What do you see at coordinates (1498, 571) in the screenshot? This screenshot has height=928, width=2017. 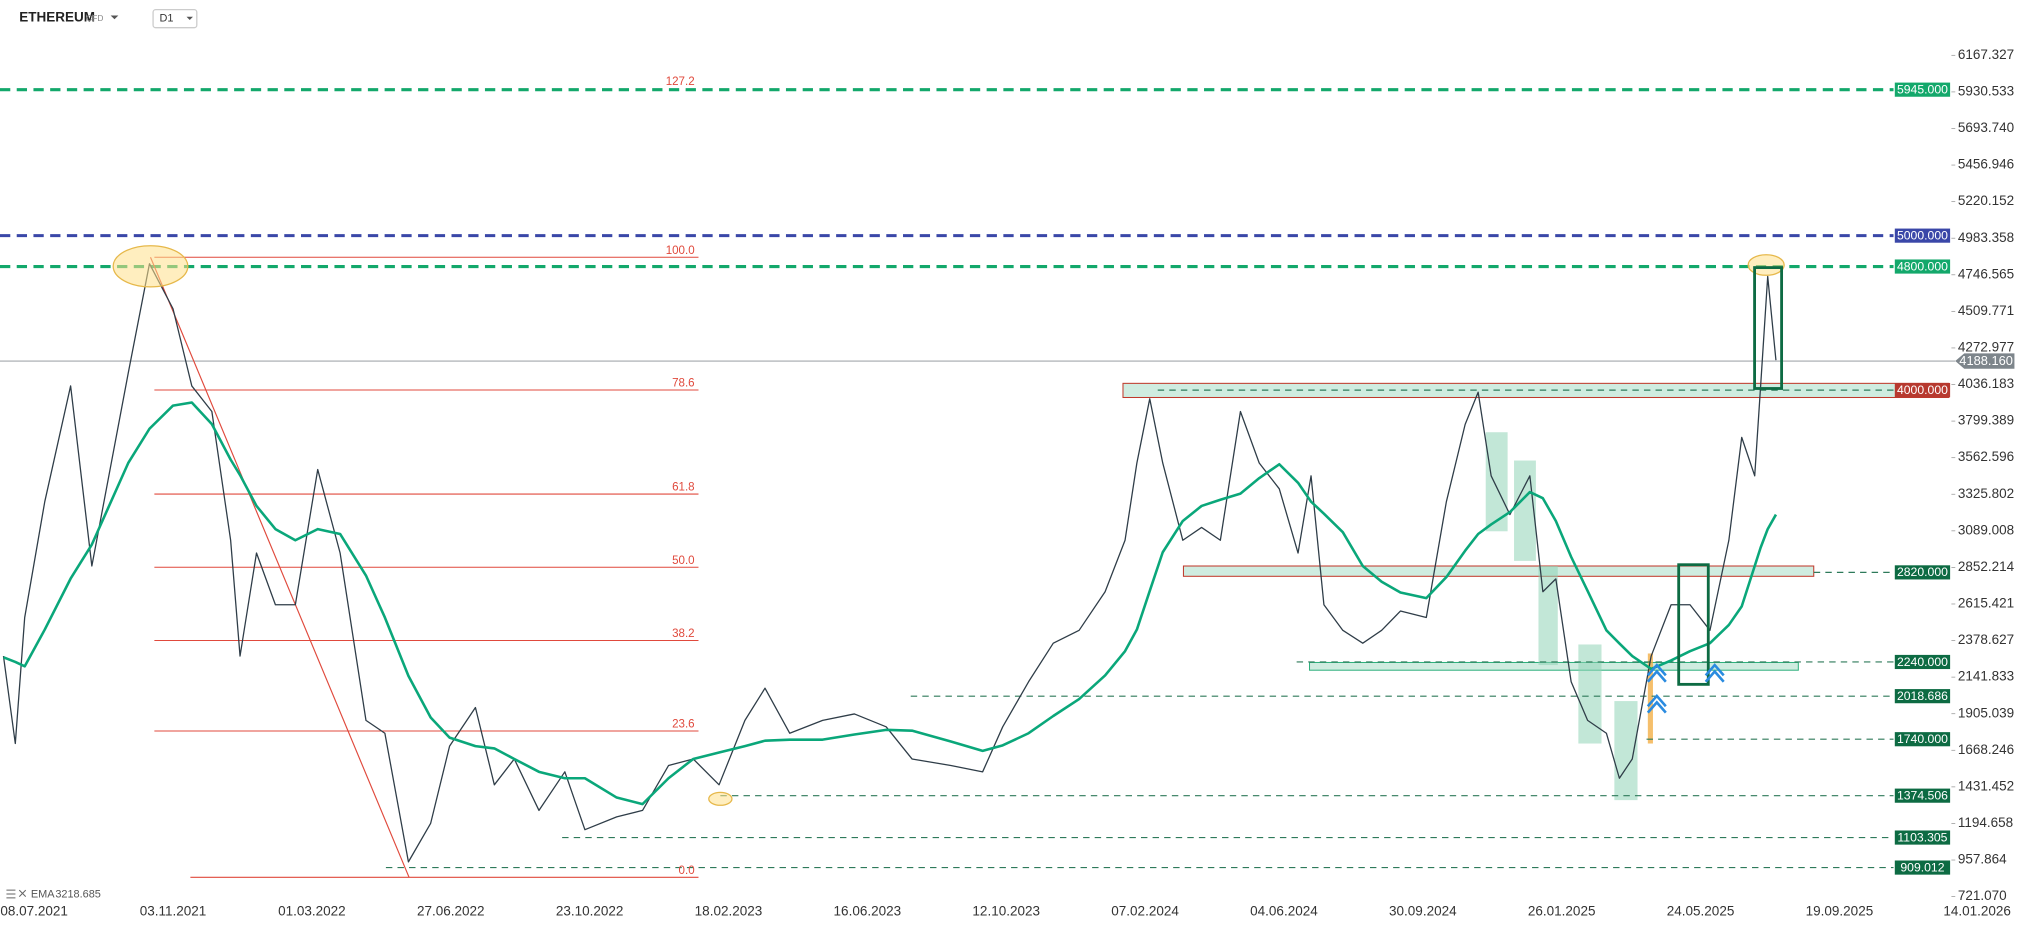 I see `support-zone` at bounding box center [1498, 571].